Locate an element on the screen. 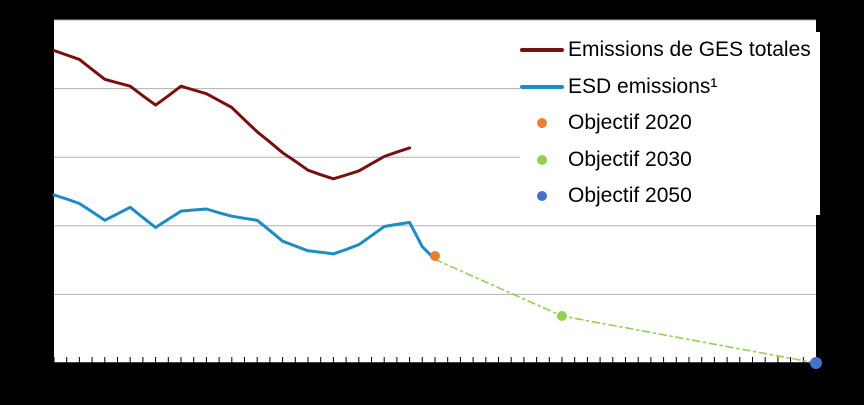 The height and width of the screenshot is (405, 864). legend-item: Emissions de GES totales is located at coordinates (670, 50).